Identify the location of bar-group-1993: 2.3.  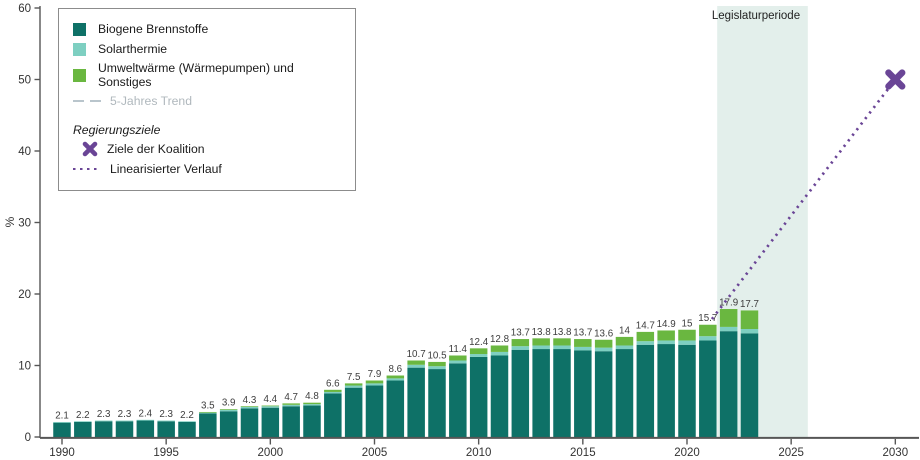
(124, 423).